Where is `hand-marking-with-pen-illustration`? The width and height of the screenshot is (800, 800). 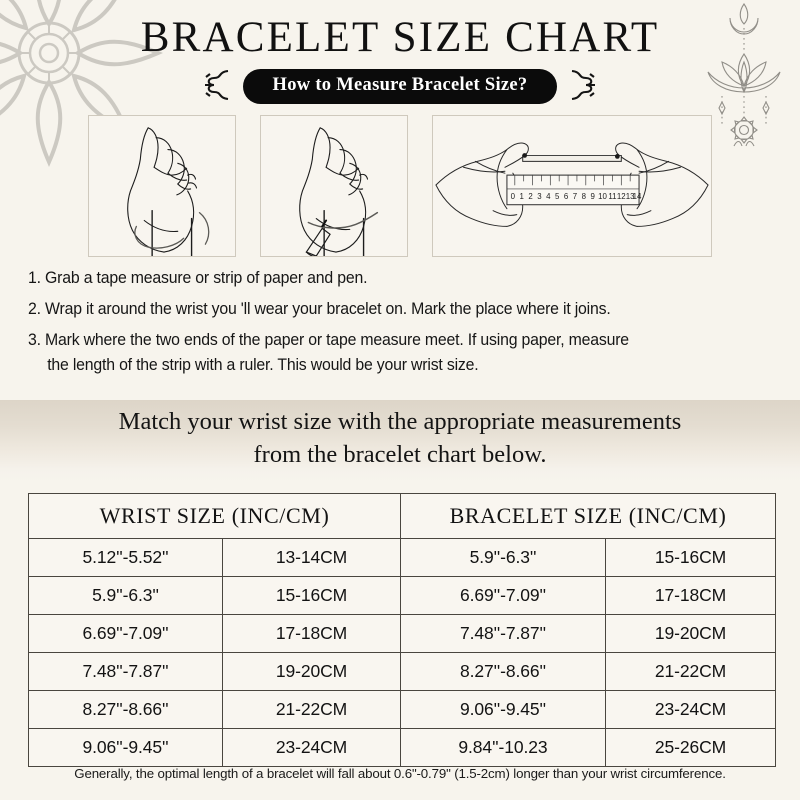 hand-marking-with-pen-illustration is located at coordinates (334, 186).